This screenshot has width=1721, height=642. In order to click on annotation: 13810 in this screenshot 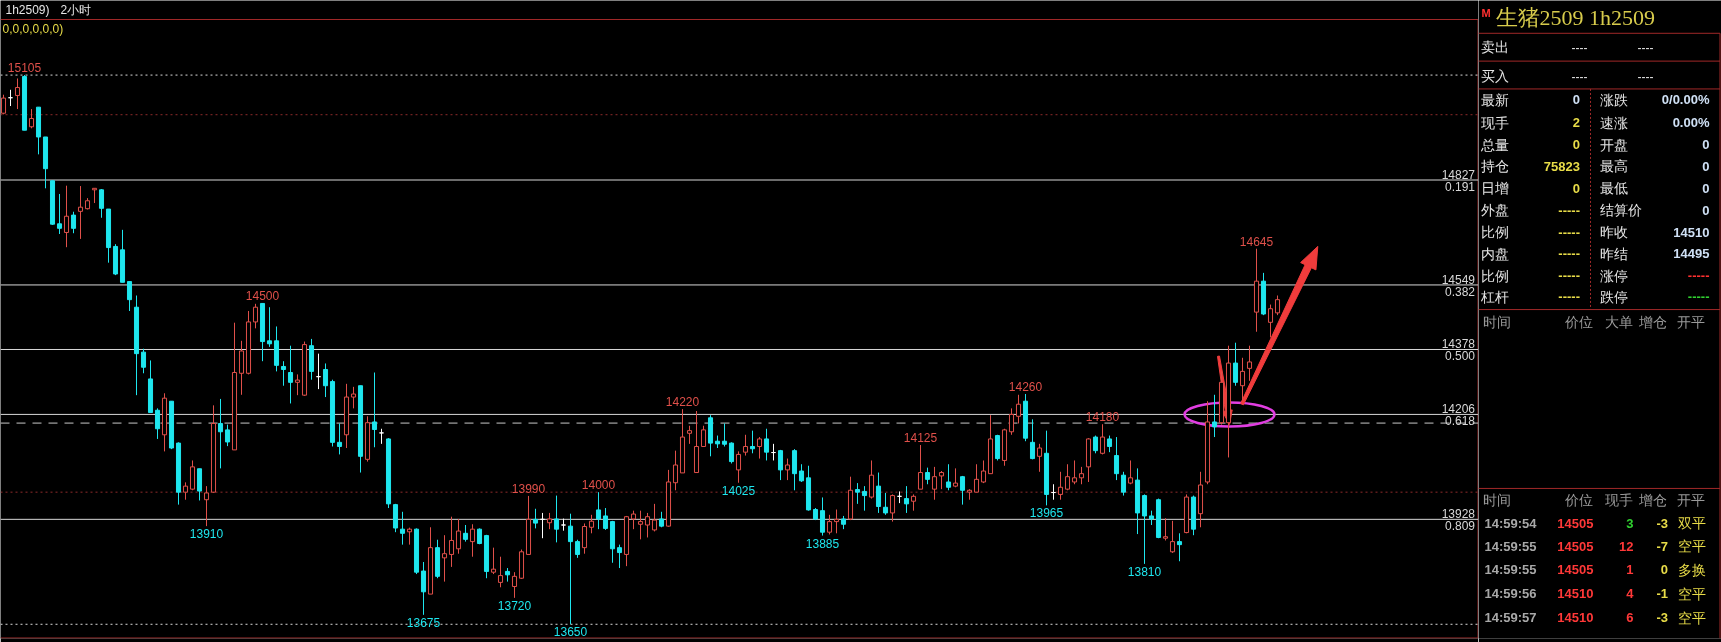, I will do `click(1144, 571)`.